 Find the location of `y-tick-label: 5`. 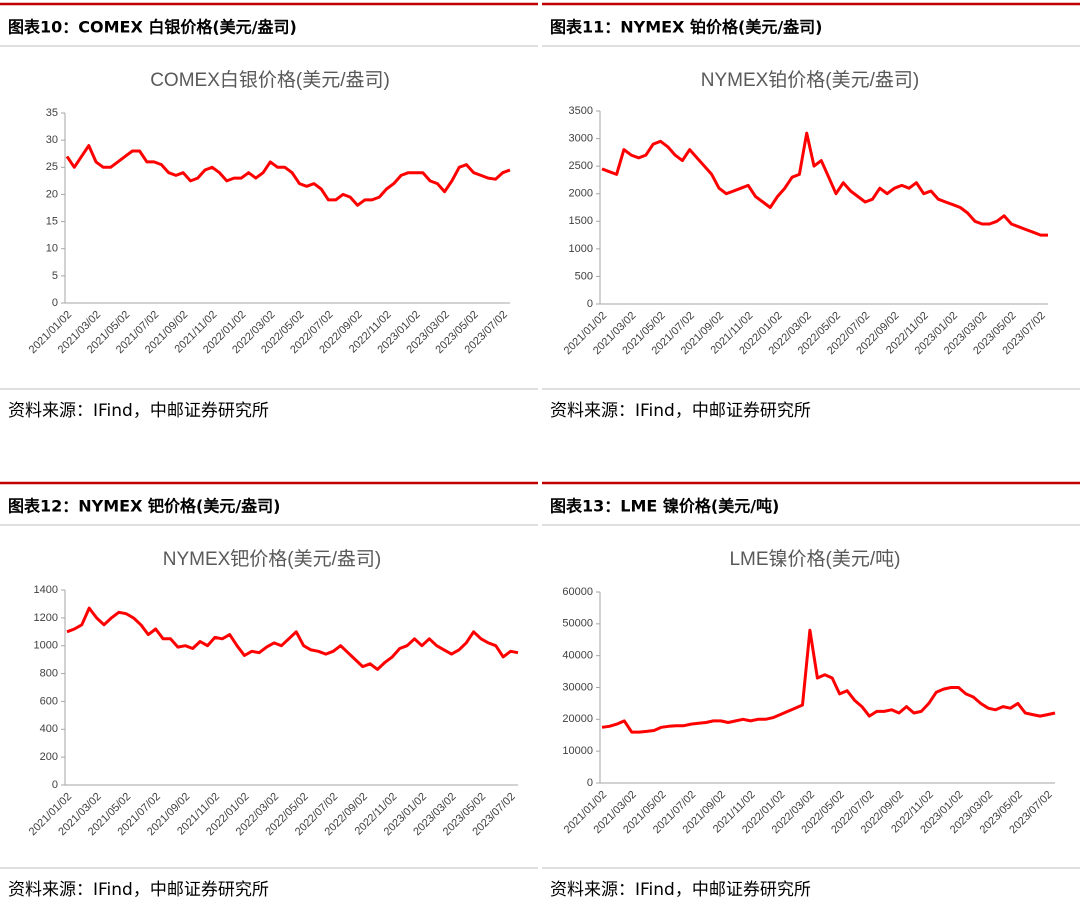

y-tick-label: 5 is located at coordinates (55, 276).